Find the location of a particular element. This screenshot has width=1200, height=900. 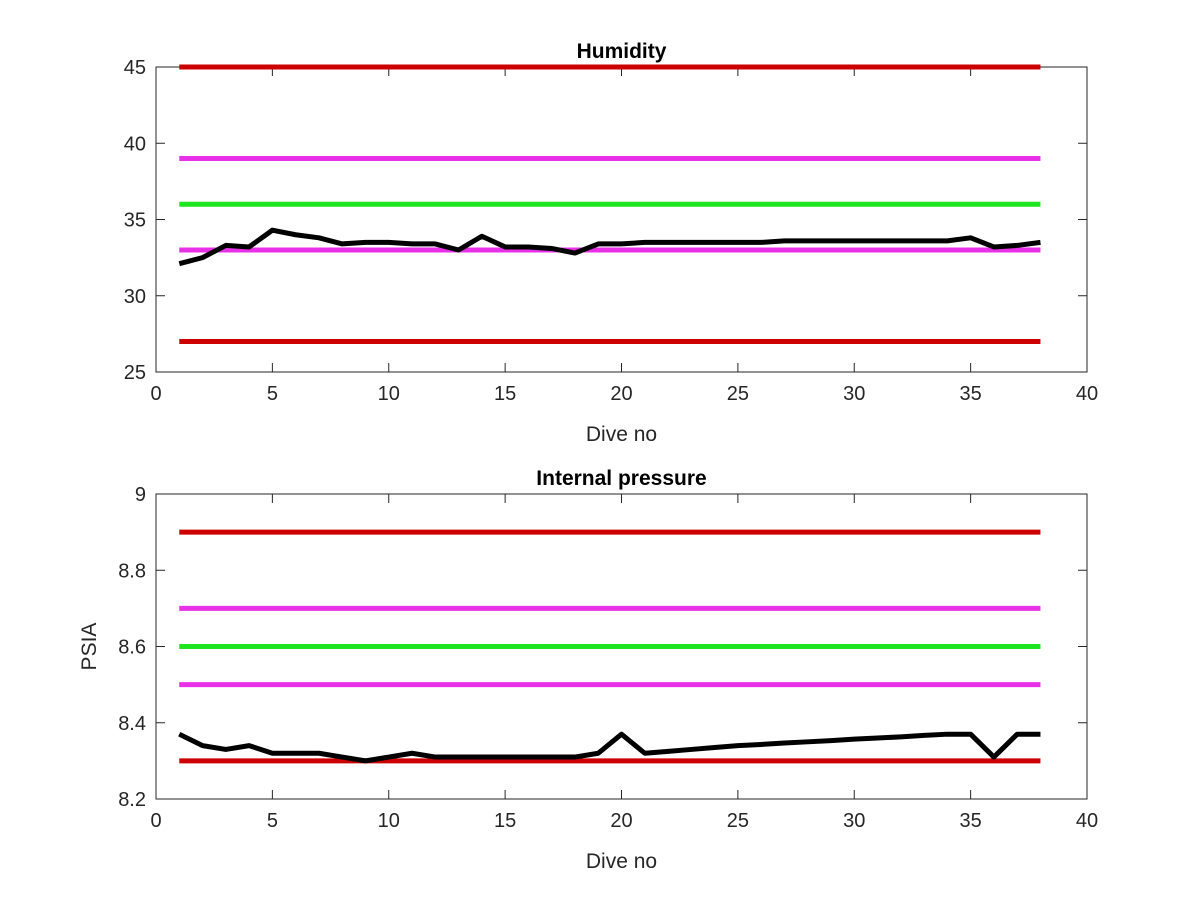

chart-title: Internal pressure is located at coordinates (621, 478).